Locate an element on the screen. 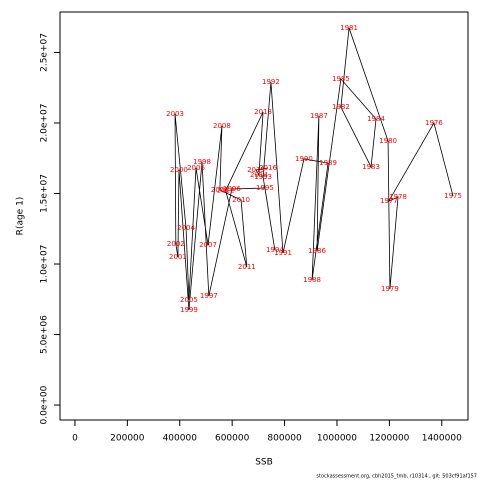  year-point: 1981 is located at coordinates (349, 28).